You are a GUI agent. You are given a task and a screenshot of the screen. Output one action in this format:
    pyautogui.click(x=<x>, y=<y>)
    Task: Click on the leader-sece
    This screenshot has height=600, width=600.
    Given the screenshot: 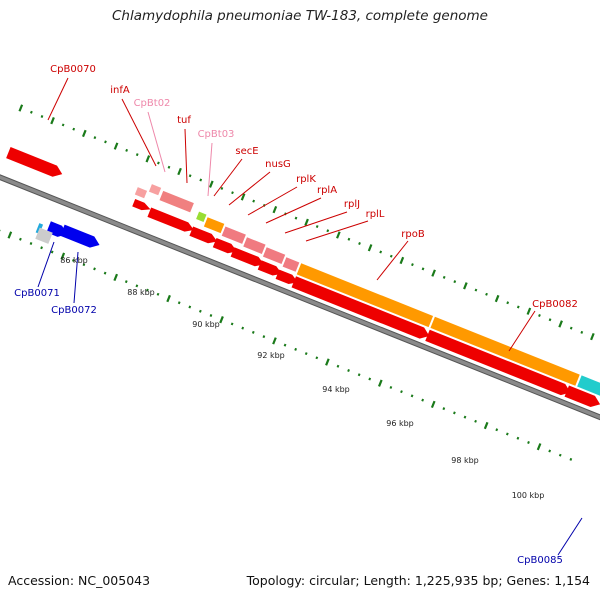 What is the action you would take?
    pyautogui.click(x=228, y=177)
    